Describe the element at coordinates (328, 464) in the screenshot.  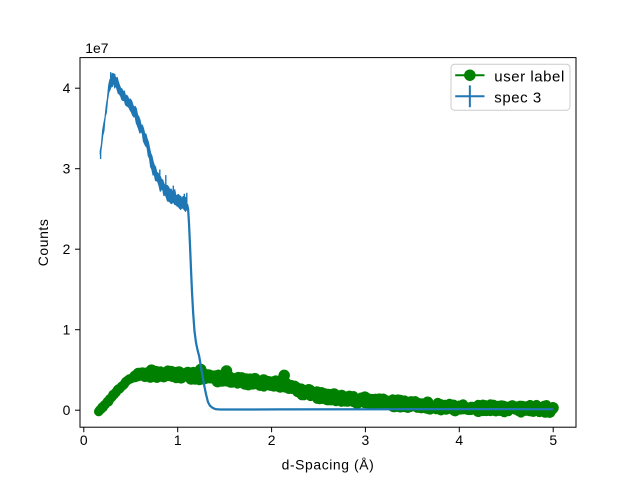
I see `svg-text: d-Spacing (Å)` at that location.